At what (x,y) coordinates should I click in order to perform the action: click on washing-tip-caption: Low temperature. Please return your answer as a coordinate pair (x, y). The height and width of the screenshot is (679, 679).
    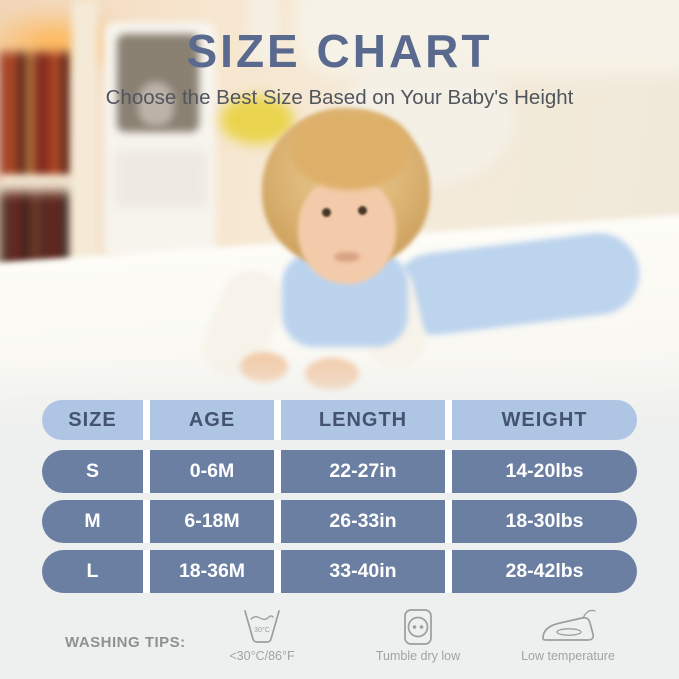
    Looking at the image, I should click on (568, 656).